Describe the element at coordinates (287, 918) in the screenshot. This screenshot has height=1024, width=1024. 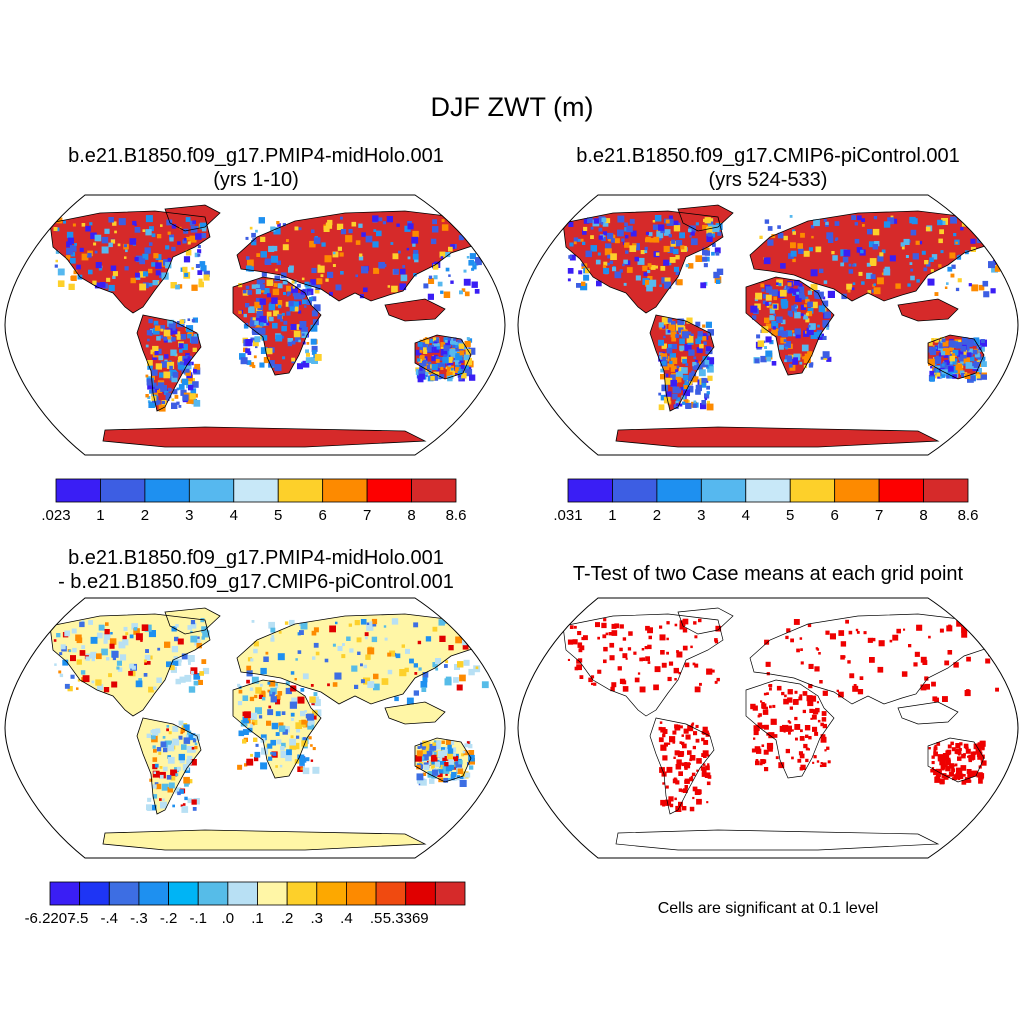
I see `colorbar-label: .2` at that location.